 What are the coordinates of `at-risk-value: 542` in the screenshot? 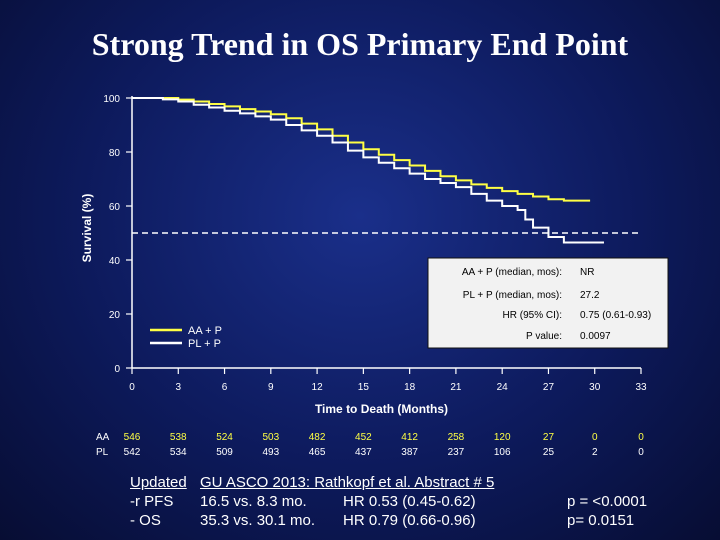 It's located at (132, 452).